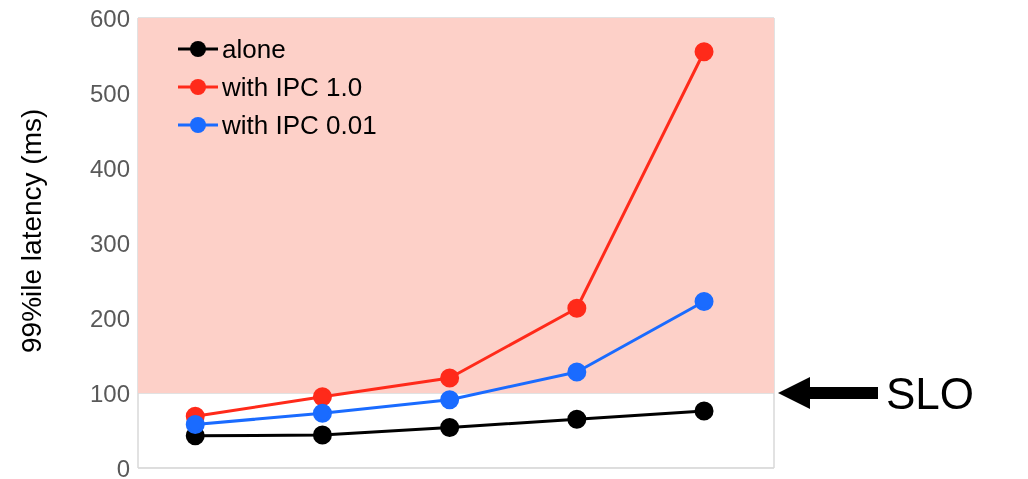 The width and height of the screenshot is (1028, 479). Describe the element at coordinates (109, 18) in the screenshot. I see `y-tick-label: 600` at that location.